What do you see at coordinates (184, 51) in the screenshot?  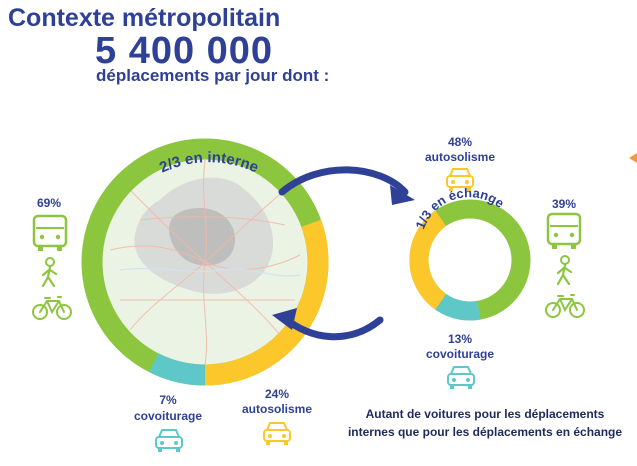 I see `total-trips-number: 5 400 000` at bounding box center [184, 51].